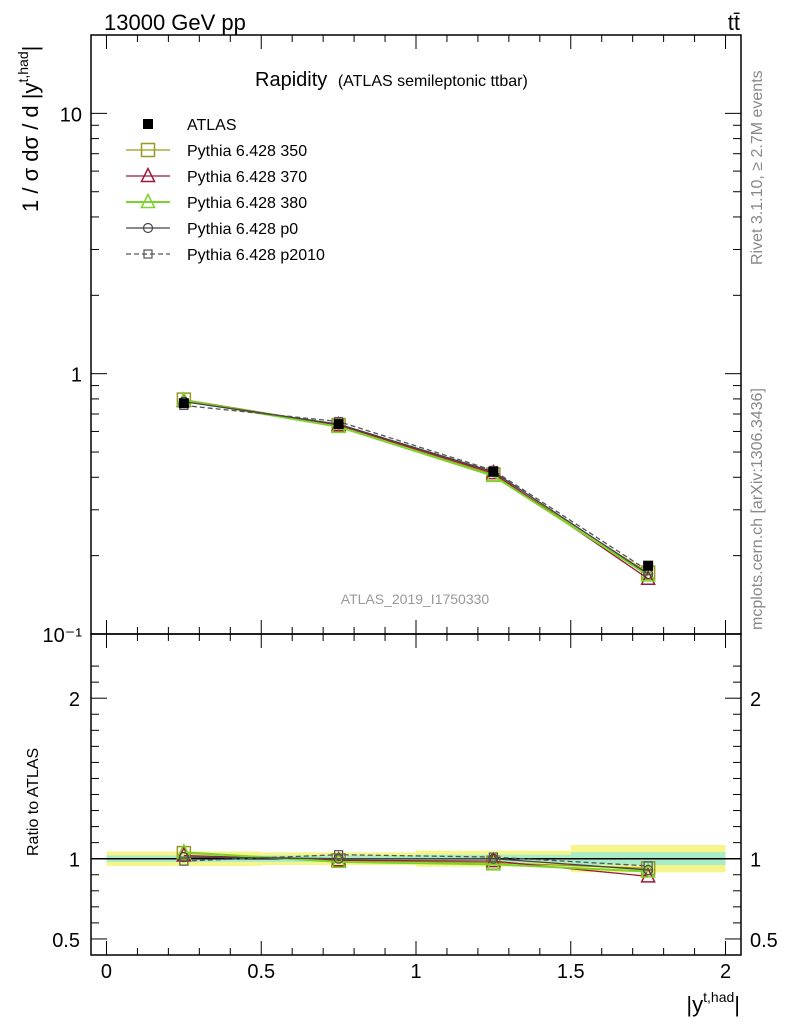 This screenshot has width=786, height=1024. I want to click on legend-label: Pythia 6.428 p2010, so click(256, 255).